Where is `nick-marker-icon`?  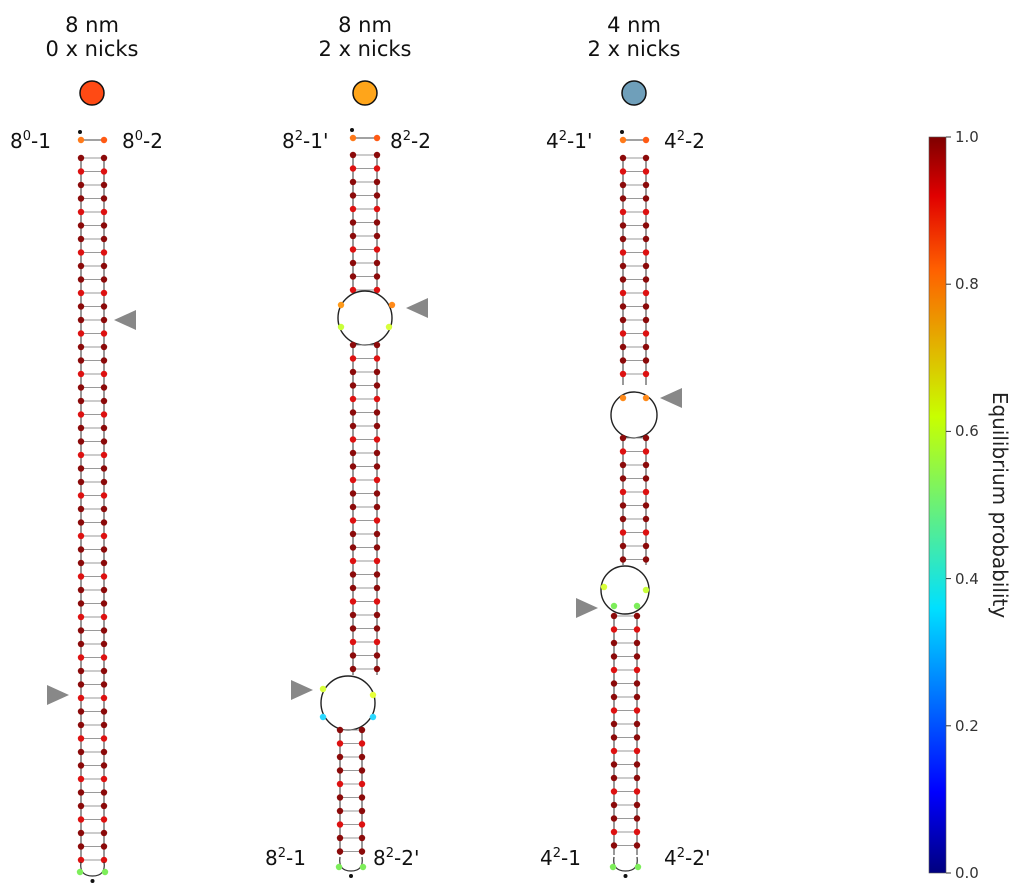
nick-marker-icon is located at coordinates (417, 308).